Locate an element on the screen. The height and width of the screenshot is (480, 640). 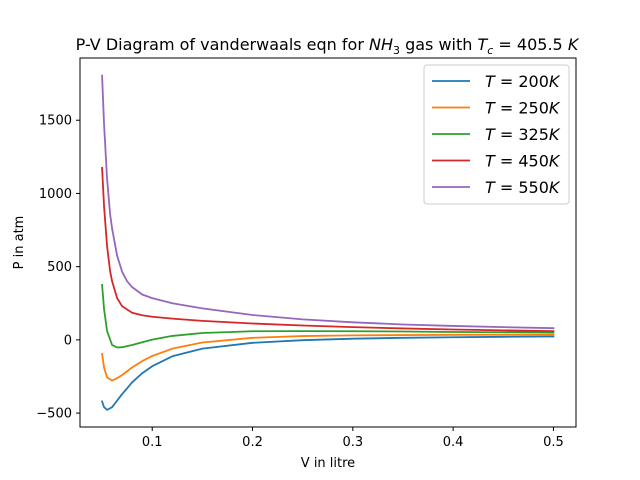
title-tc-sub: c is located at coordinates (490, 50).